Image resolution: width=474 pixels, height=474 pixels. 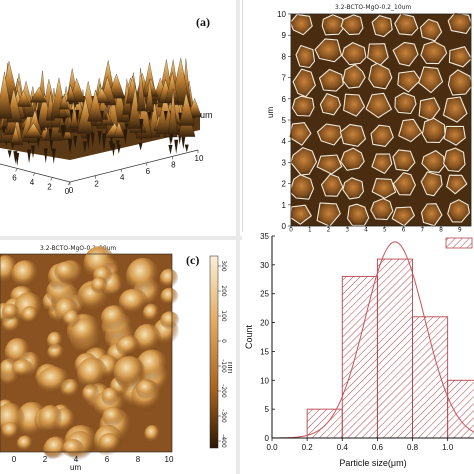 I want to click on histogram-x-tick: 0.0, so click(x=272, y=447).